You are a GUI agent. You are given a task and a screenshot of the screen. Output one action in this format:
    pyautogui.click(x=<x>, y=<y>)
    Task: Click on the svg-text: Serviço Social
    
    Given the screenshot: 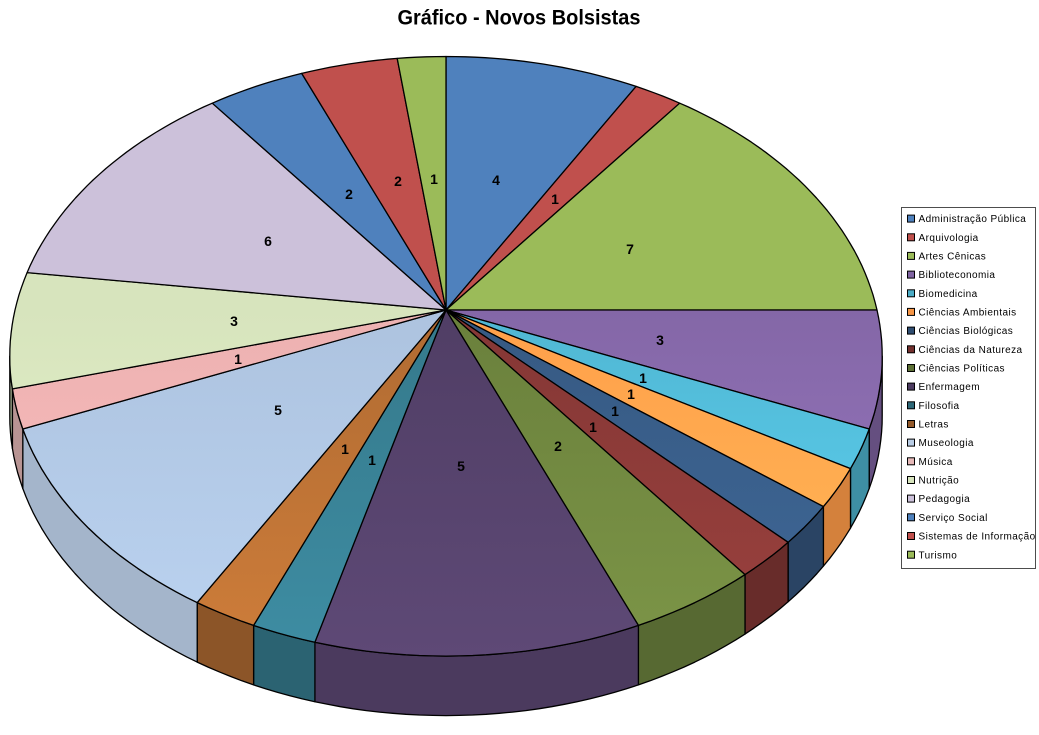 What is the action you would take?
    pyautogui.click(x=953, y=518)
    